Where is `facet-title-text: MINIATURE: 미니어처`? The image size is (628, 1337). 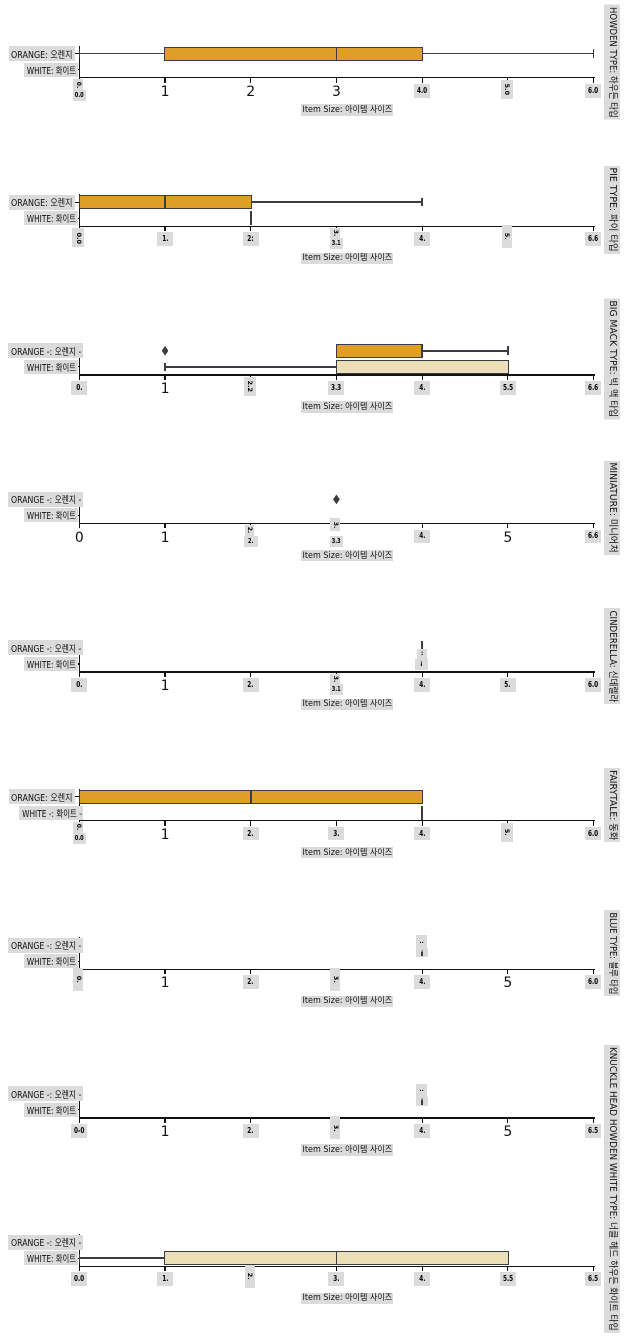 facet-title-text: MINIATURE: 미니어처 is located at coordinates (613, 507).